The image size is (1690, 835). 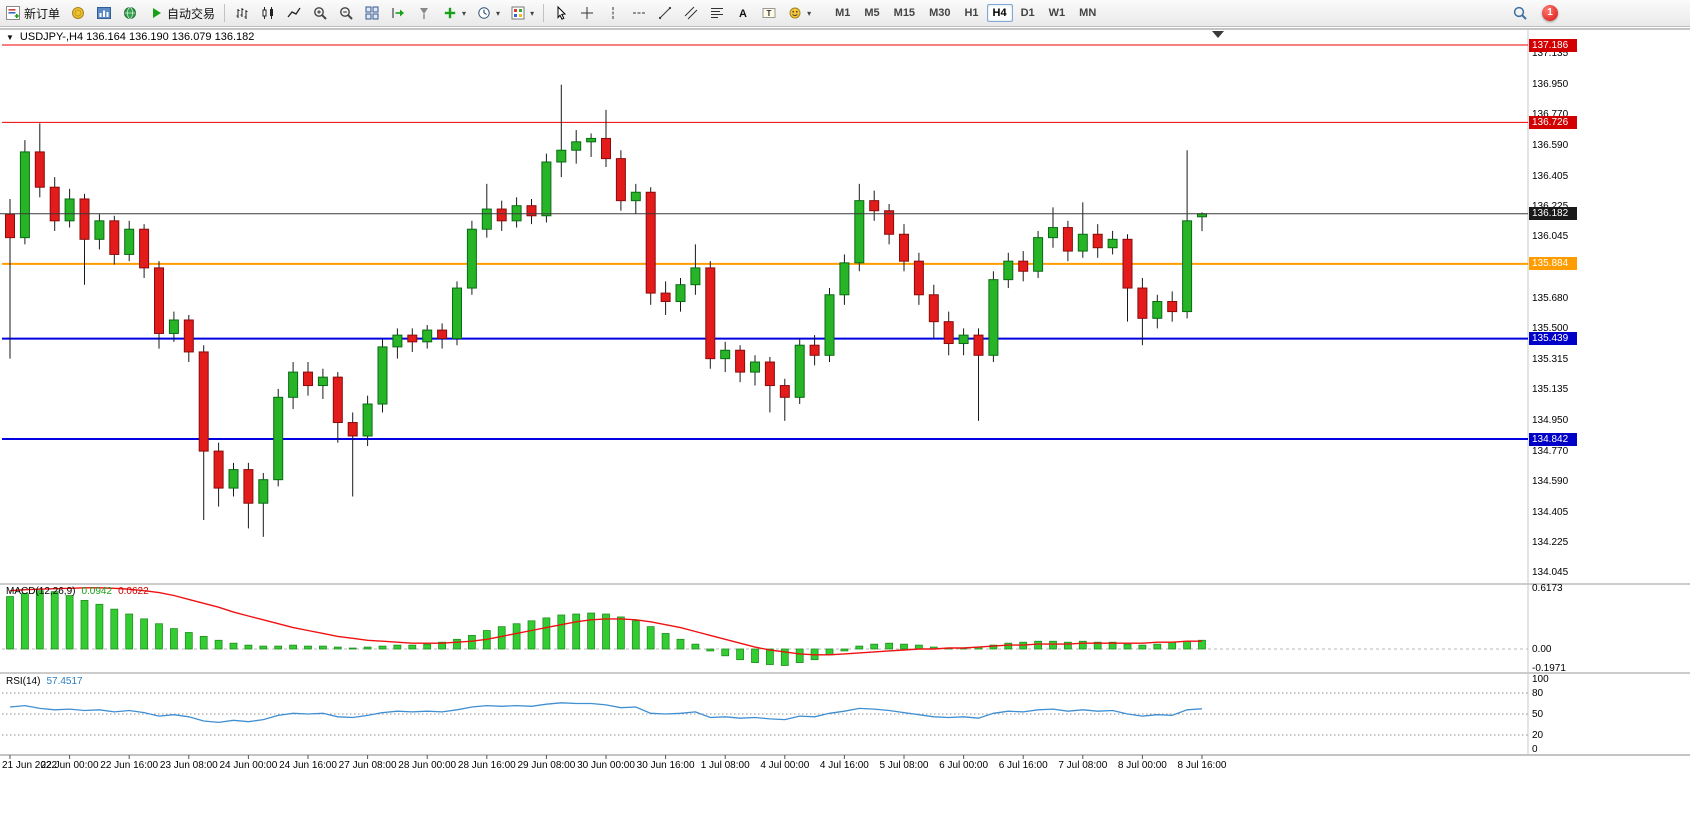 I want to click on bars-mode-button, so click(x=242, y=13).